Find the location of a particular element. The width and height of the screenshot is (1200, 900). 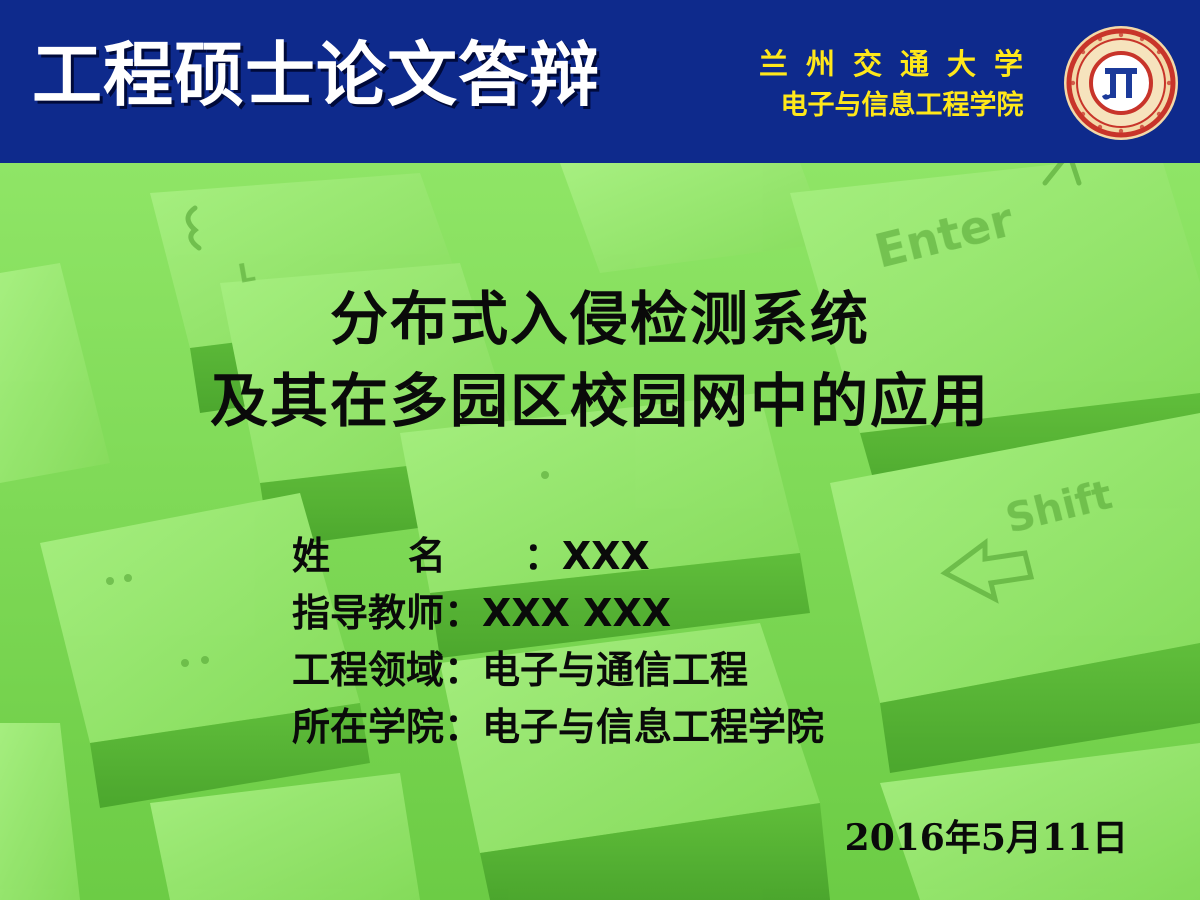

info-label: 姓名 is located at coordinates (408, 556).